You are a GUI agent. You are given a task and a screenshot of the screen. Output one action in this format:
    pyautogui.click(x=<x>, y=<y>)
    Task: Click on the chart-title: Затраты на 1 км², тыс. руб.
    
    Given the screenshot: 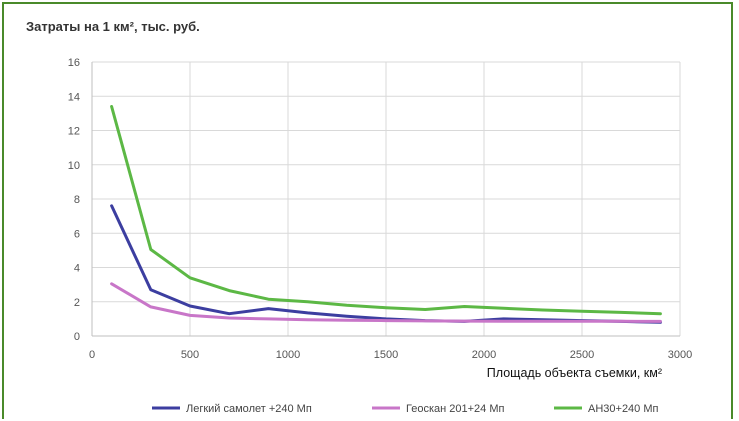 What is the action you would take?
    pyautogui.click(x=113, y=26)
    